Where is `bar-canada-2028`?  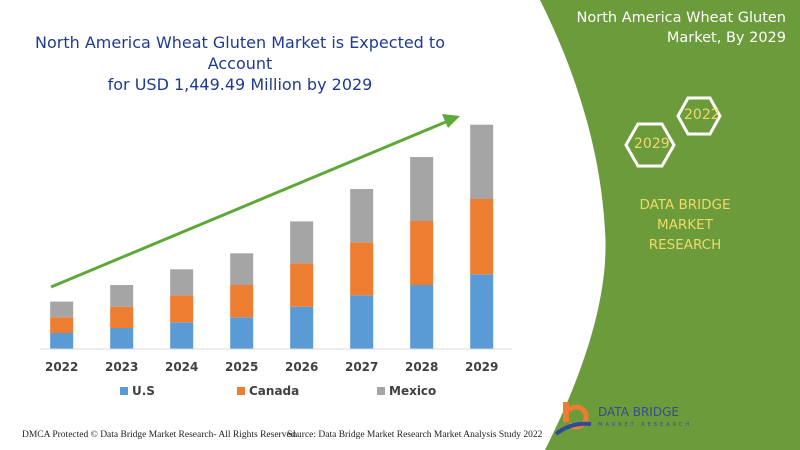 bar-canada-2028 is located at coordinates (422, 253).